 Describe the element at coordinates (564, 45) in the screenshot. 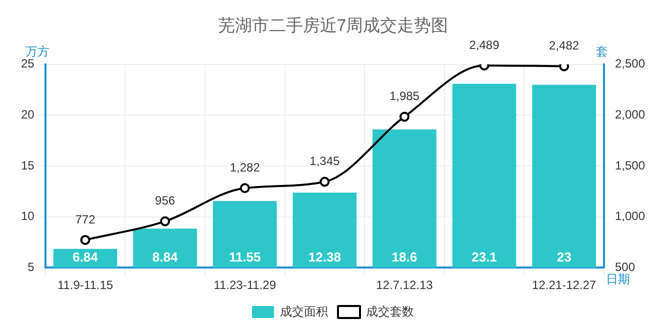

I see `data-label: 2,482` at that location.